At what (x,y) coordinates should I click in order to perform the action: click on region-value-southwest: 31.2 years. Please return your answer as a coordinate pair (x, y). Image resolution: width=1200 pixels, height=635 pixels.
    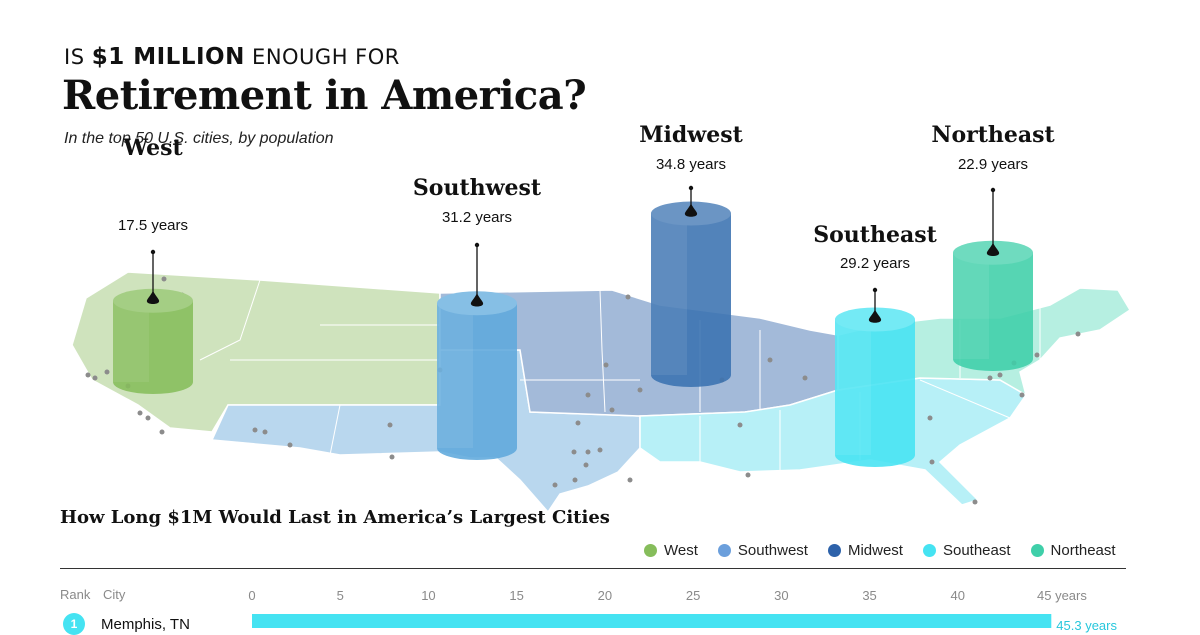
    Looking at the image, I should click on (477, 217).